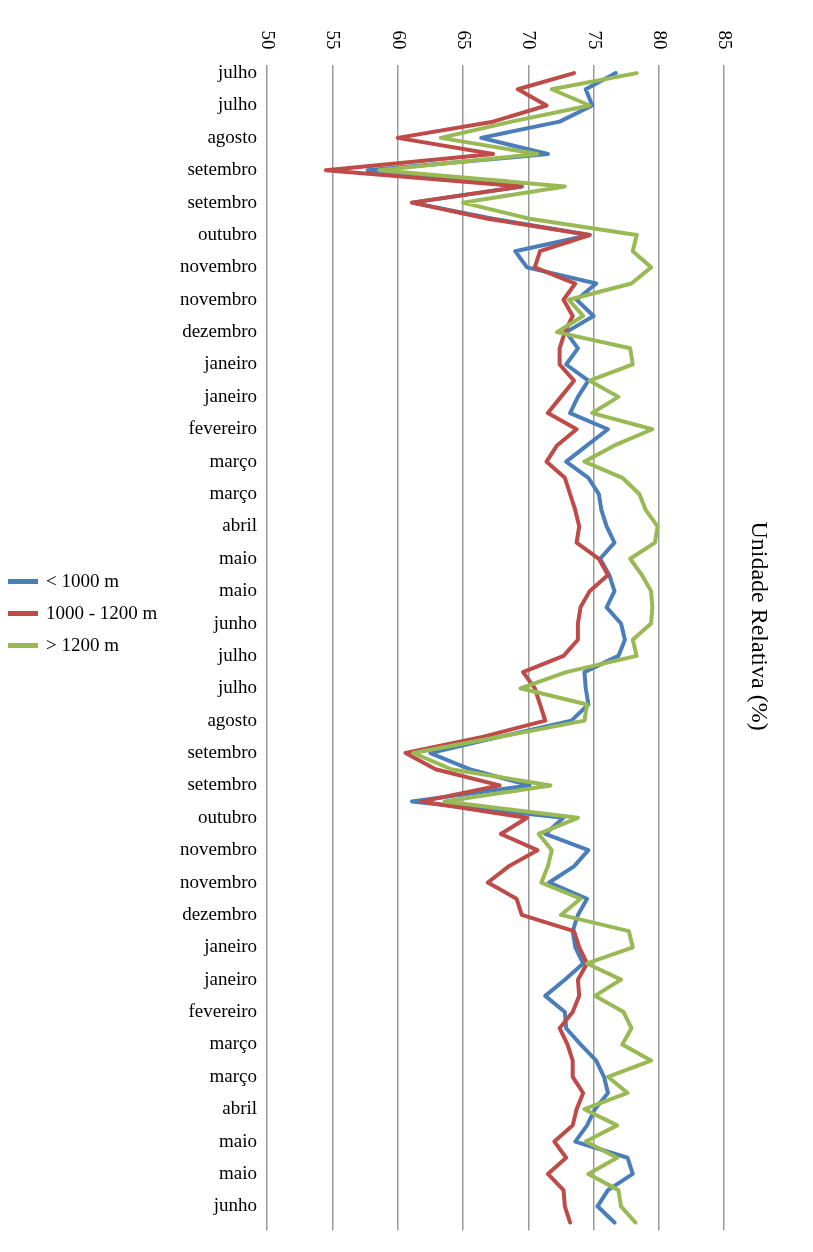 This screenshot has width=813, height=1252. I want to click on x-tick-label: 75, so click(595, 40).